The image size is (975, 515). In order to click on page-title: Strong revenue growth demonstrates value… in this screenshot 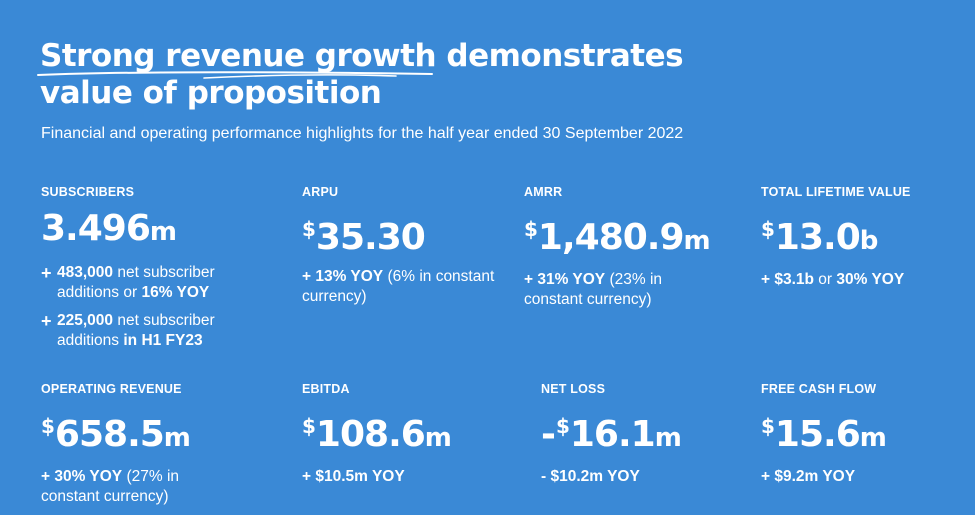, I will do `click(362, 75)`.